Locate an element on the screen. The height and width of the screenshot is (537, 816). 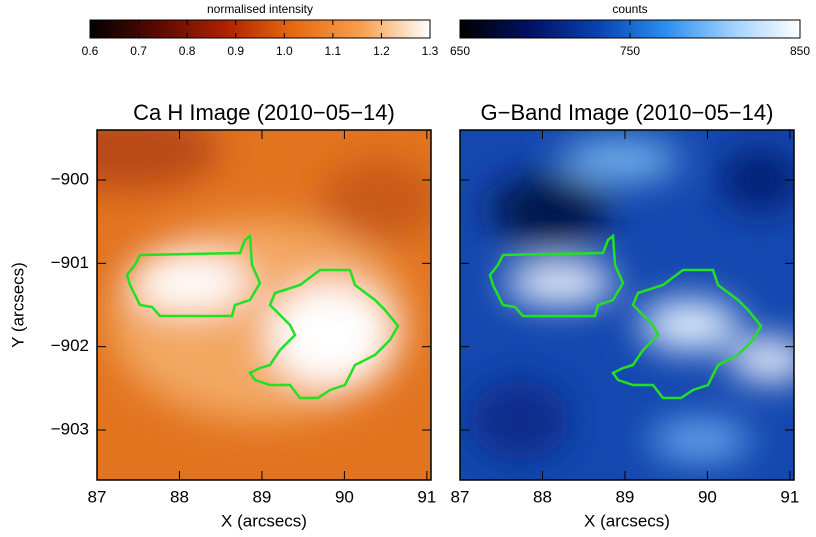
colorbar-tick-label: 1.0 is located at coordinates (284, 51).